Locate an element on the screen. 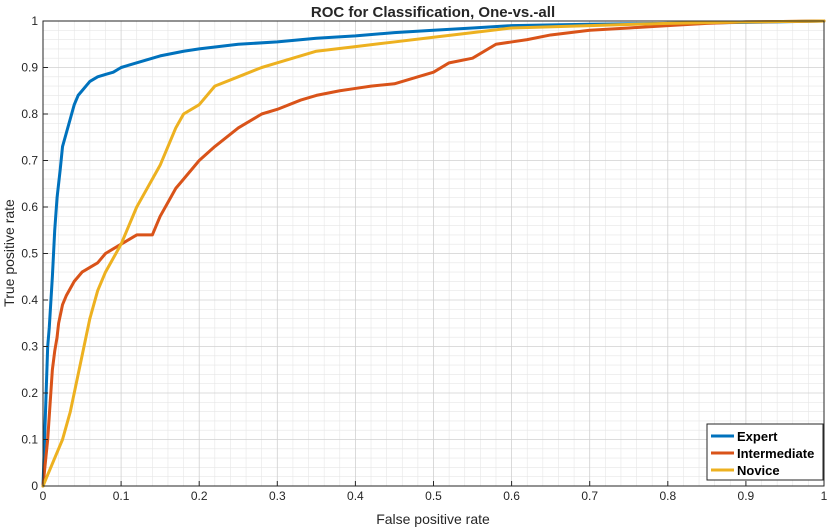 The image size is (829, 531). y-axis-ticks: 0 0.1 0.2 0.3 0.4 0.5 0.6 0.7 0.8 0.9 1 is located at coordinates (34, 253).